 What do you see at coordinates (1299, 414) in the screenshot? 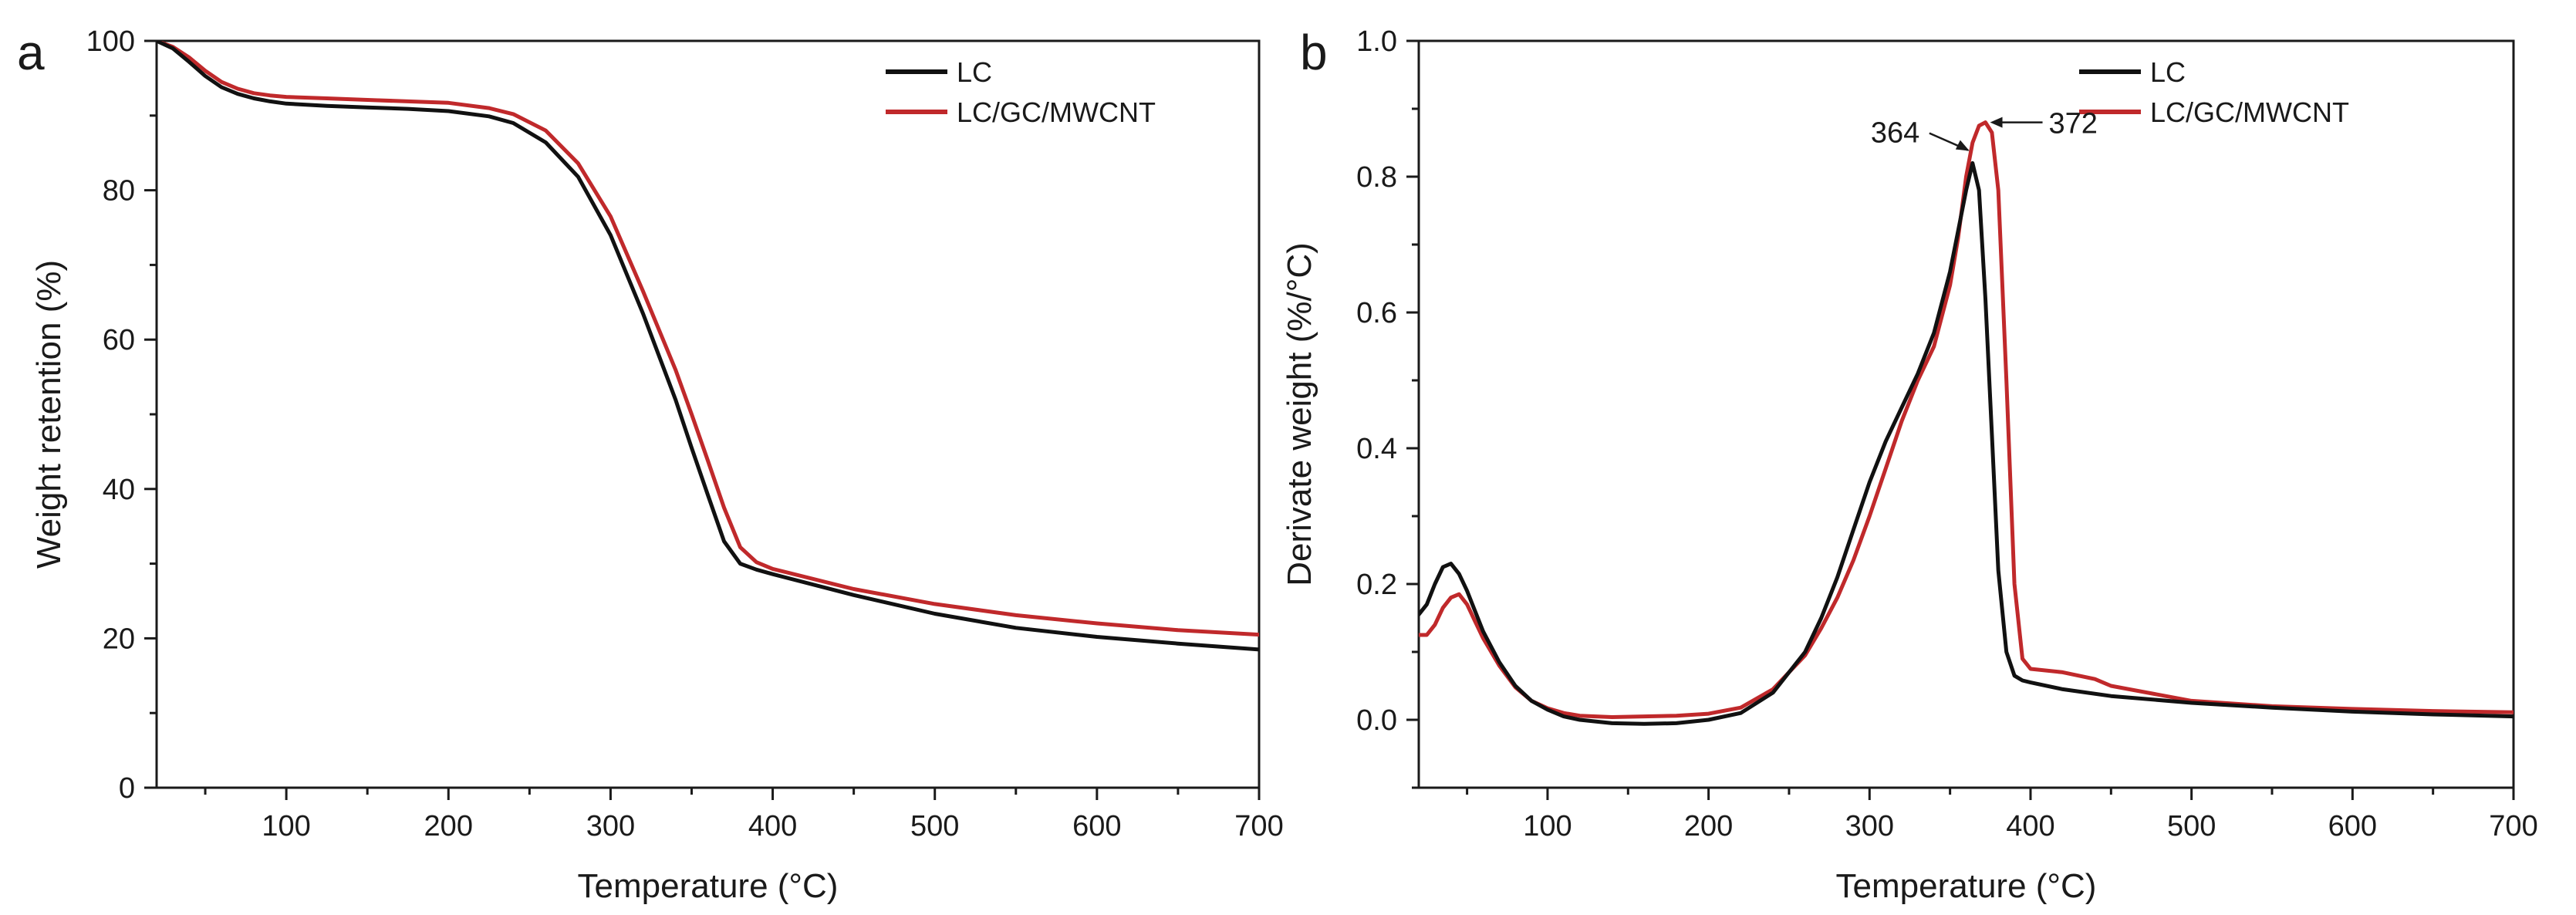
I see `y-axis-title: Derivate weight (%/°C)` at bounding box center [1299, 414].